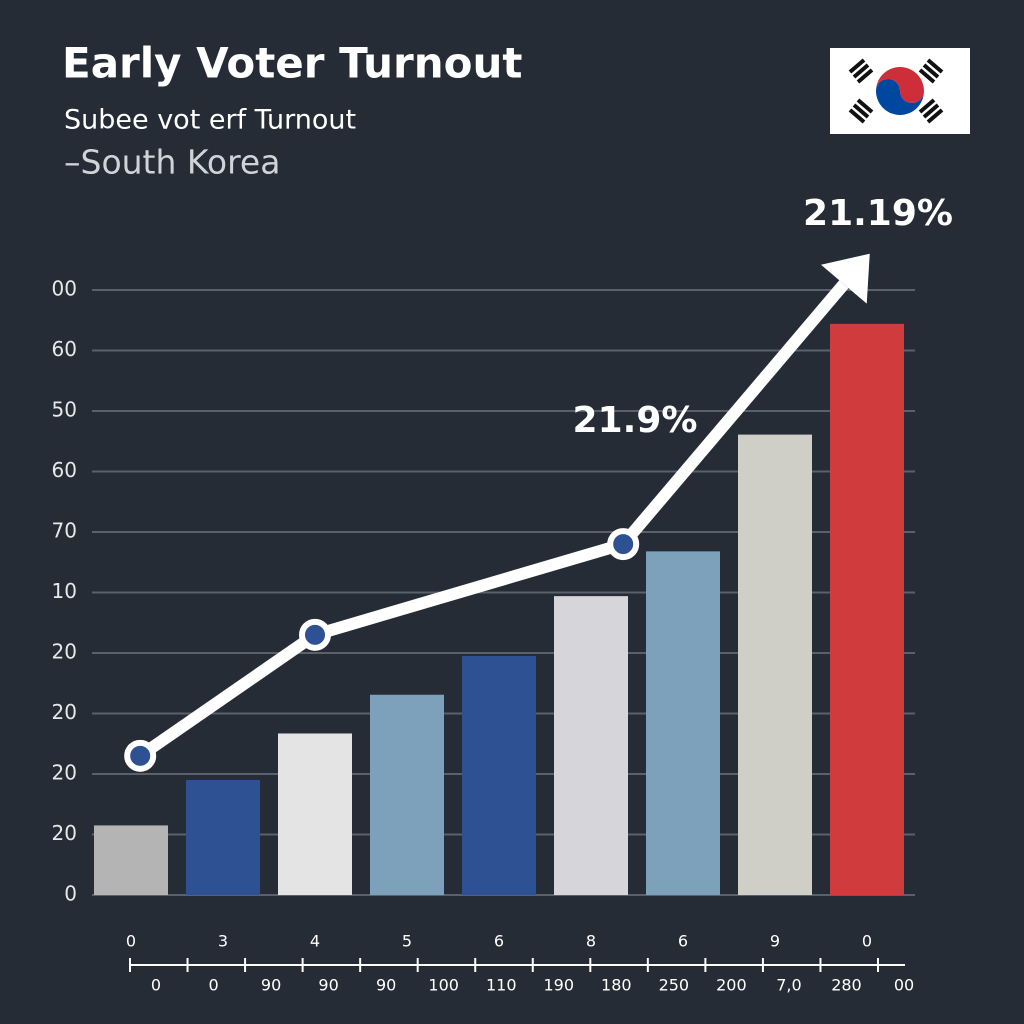  What do you see at coordinates (591, 941) in the screenshot?
I see `x-tick-label: 8` at bounding box center [591, 941].